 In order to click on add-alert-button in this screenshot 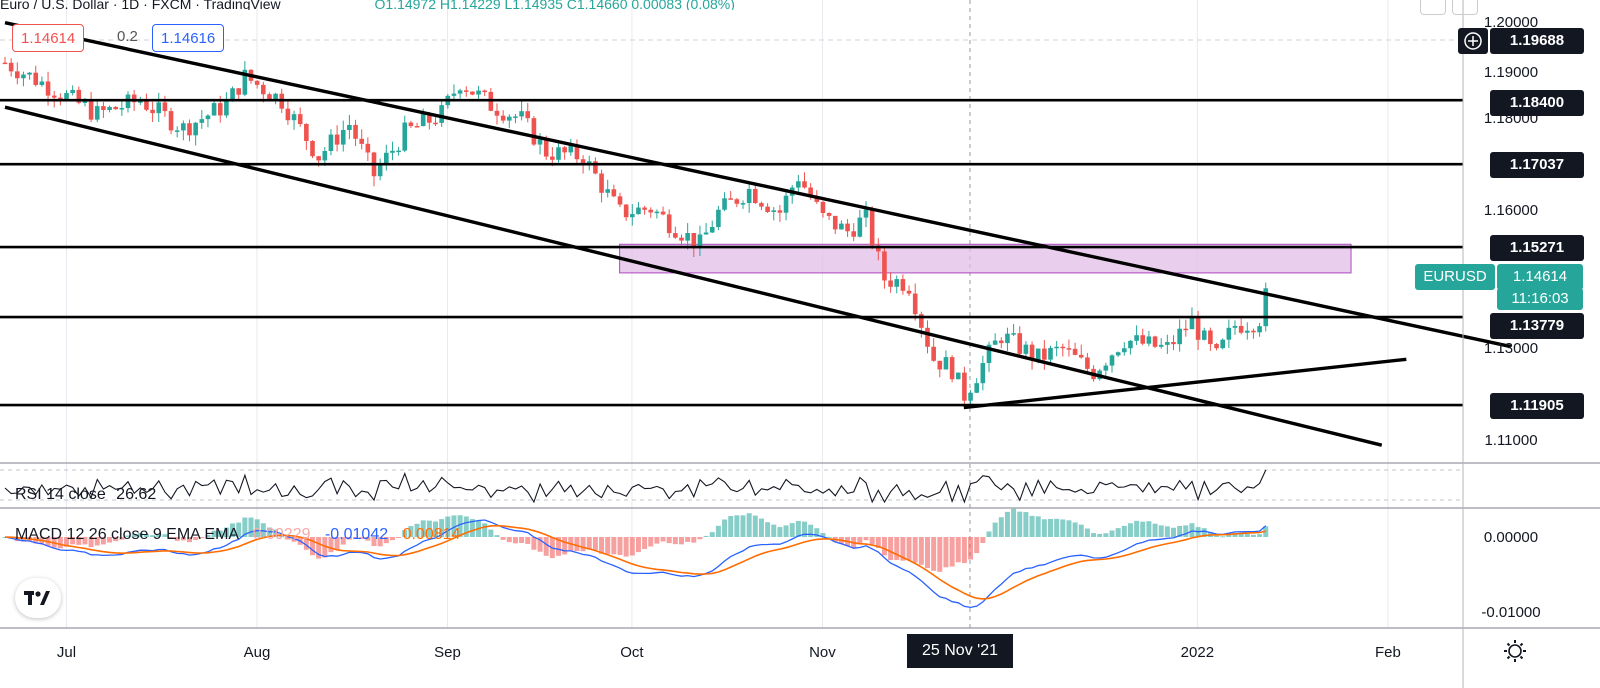, I will do `click(1473, 41)`.